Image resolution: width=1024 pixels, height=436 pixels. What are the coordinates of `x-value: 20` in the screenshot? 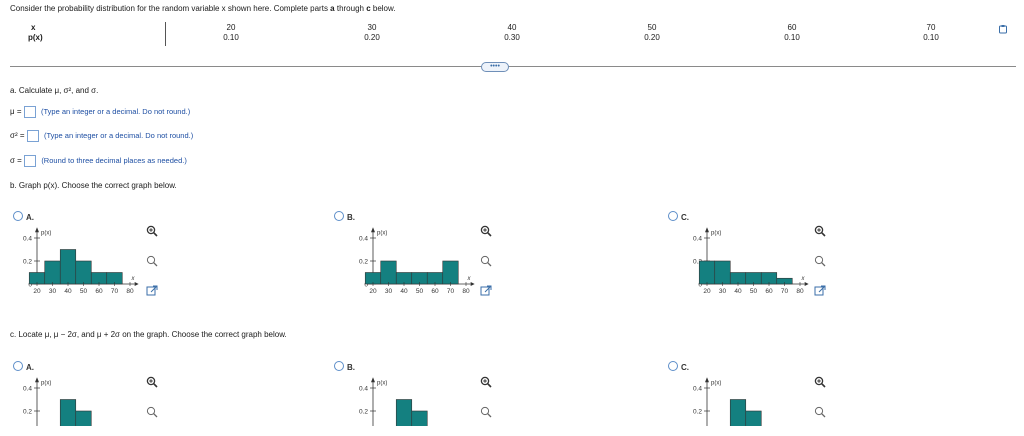 It's located at (231, 27).